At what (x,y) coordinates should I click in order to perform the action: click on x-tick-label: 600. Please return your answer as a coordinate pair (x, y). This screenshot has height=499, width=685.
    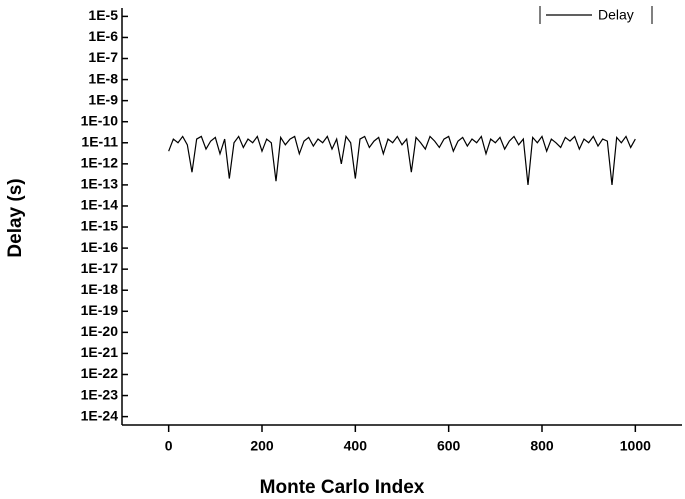
    Looking at the image, I should click on (449, 446).